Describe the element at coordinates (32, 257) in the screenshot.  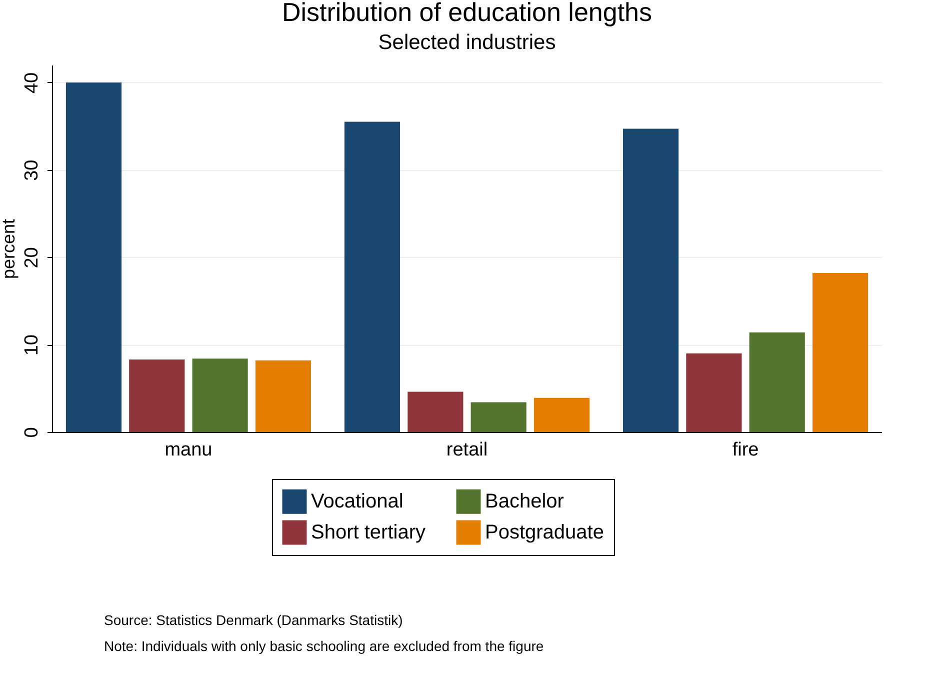
I see `y-tick-label: 20` at that location.